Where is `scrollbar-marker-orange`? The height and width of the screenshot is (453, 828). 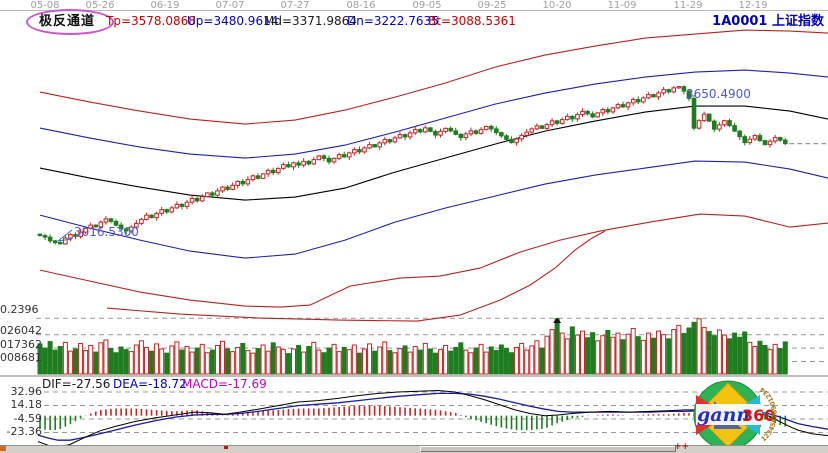 scrollbar-marker-orange is located at coordinates (3, 448).